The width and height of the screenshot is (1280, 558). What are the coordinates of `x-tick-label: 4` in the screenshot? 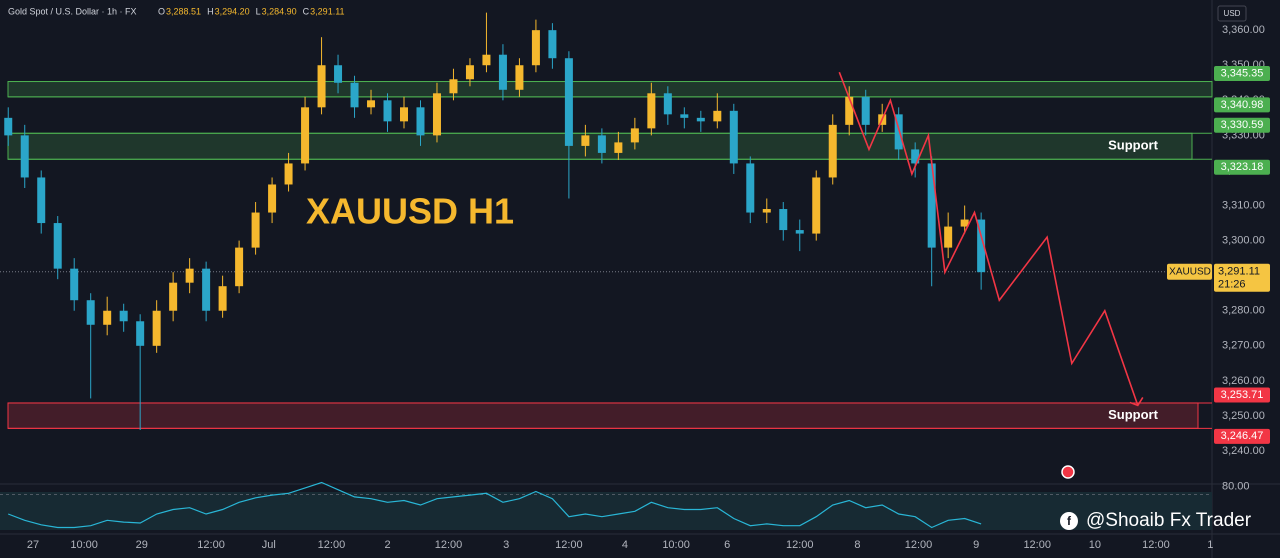 It's located at (625, 545).